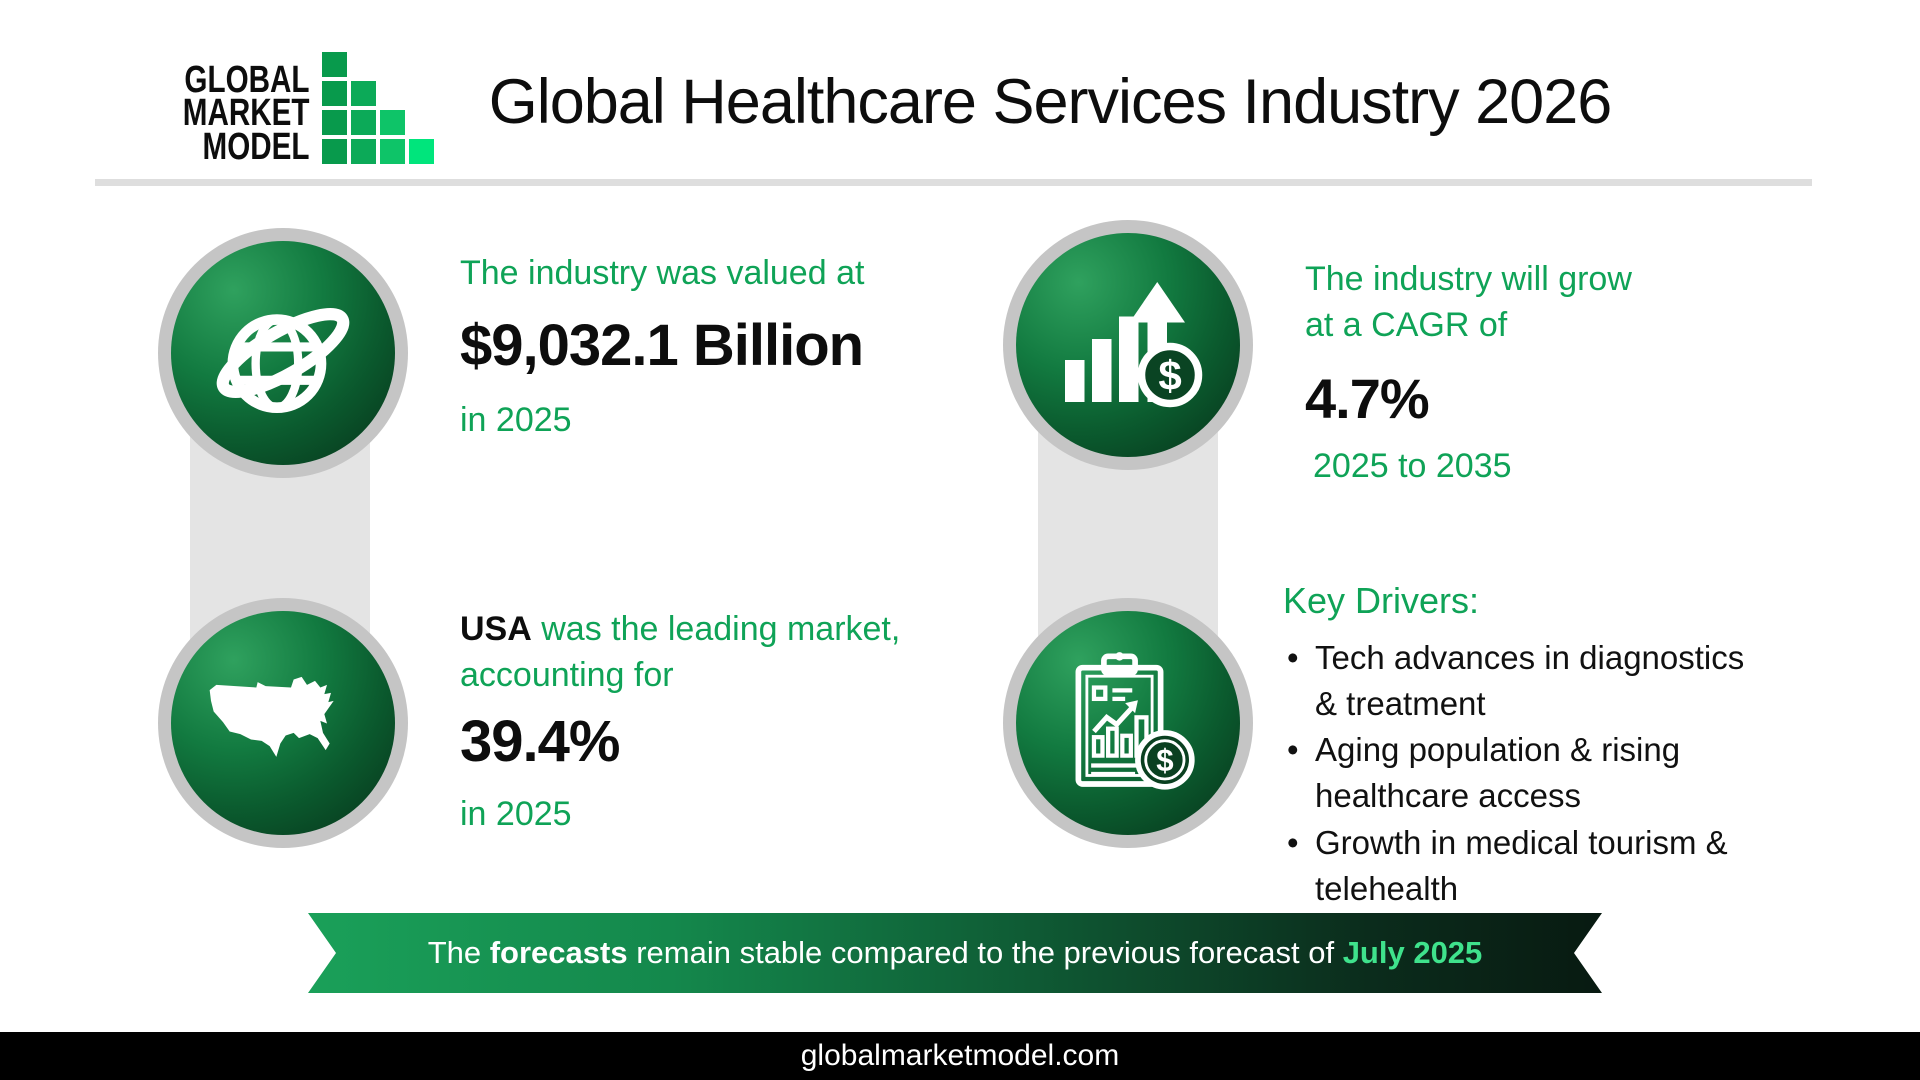 This screenshot has width=1920, height=1080. I want to click on logo-line-global: GLOBAL, so click(247, 79).